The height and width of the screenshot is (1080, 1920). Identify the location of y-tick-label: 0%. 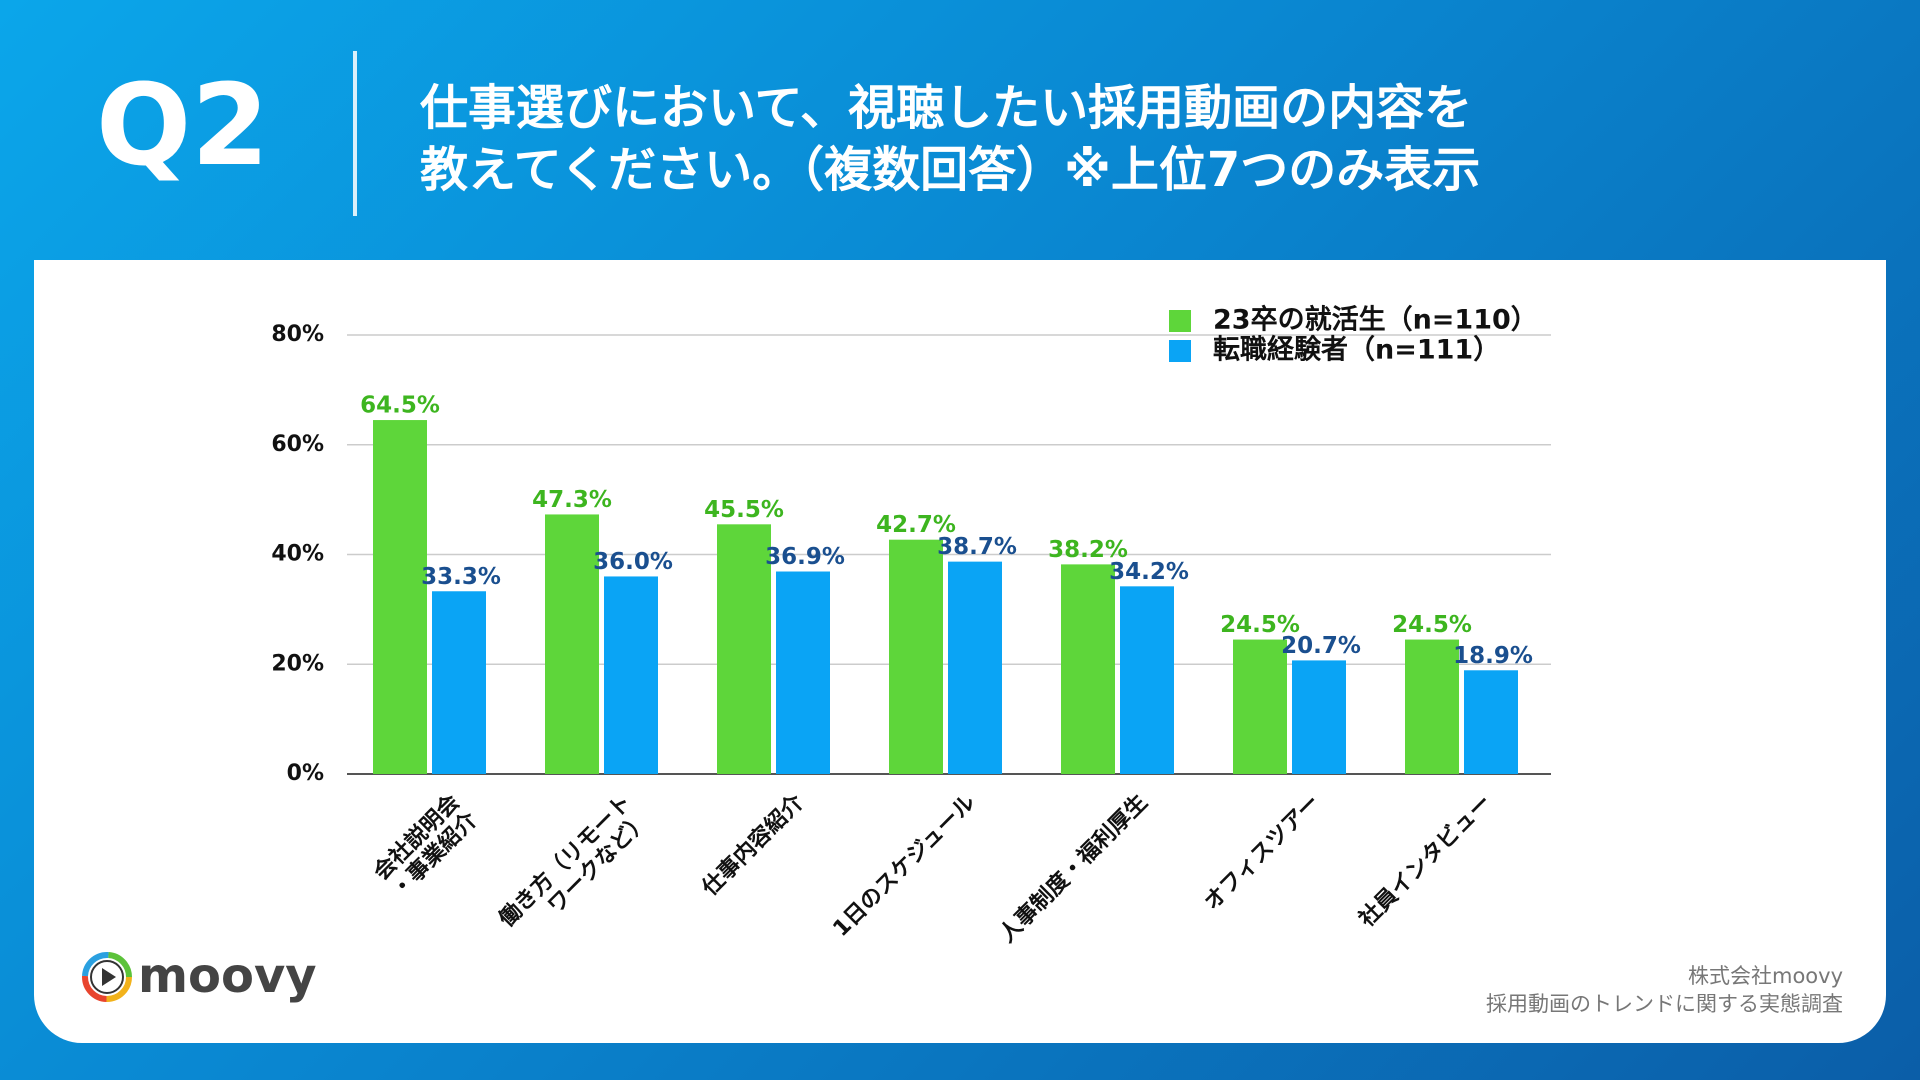
(305, 773).